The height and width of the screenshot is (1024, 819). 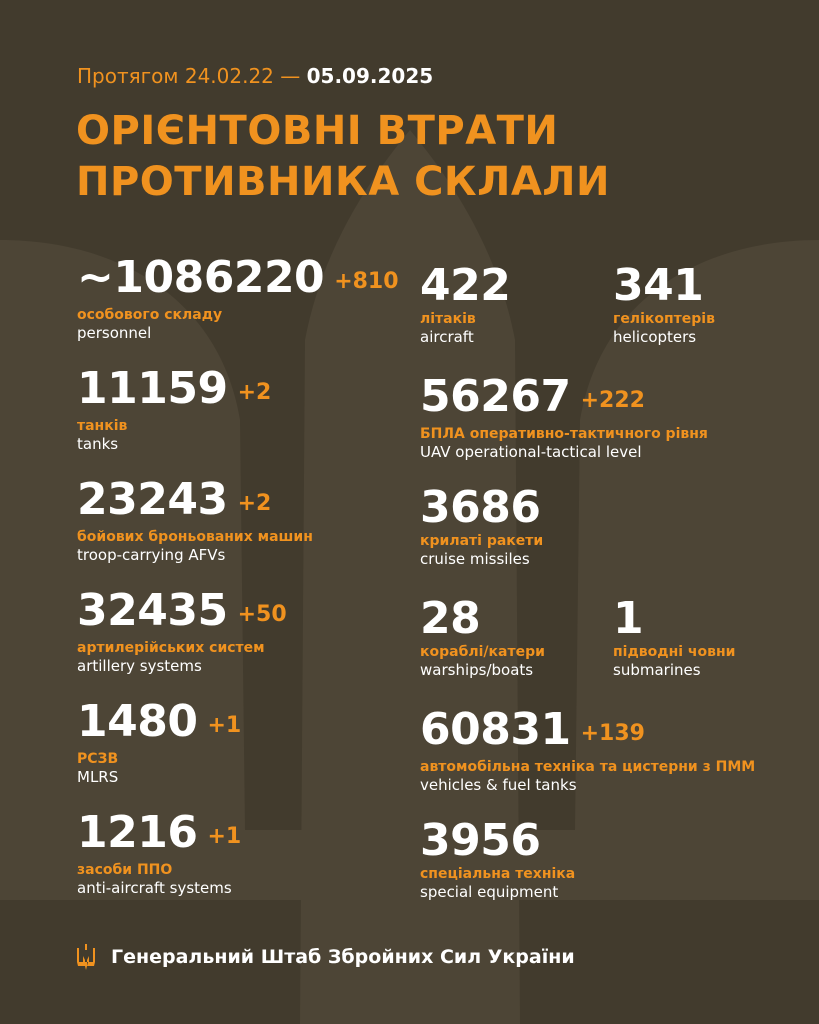 What do you see at coordinates (531, 452) in the screenshot?
I see `label-en: UAV operational-tactical level` at bounding box center [531, 452].